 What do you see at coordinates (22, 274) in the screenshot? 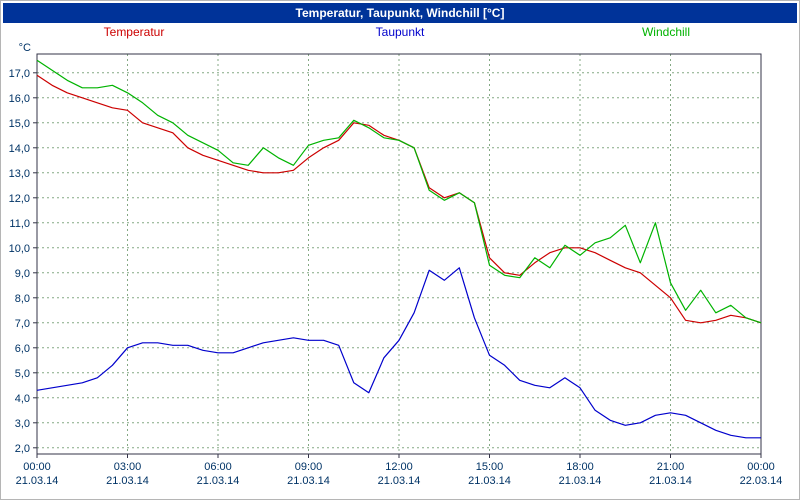
I see `svg-text: 9,0` at bounding box center [22, 274].